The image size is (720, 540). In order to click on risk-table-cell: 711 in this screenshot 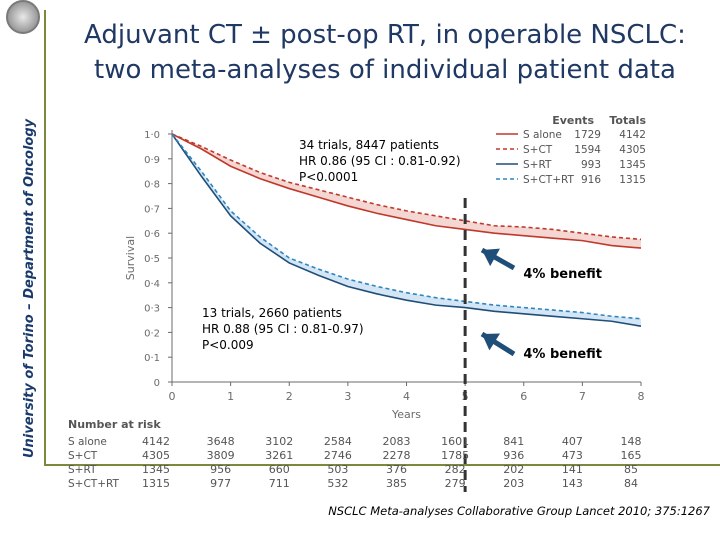, I will do `click(279, 483)`.